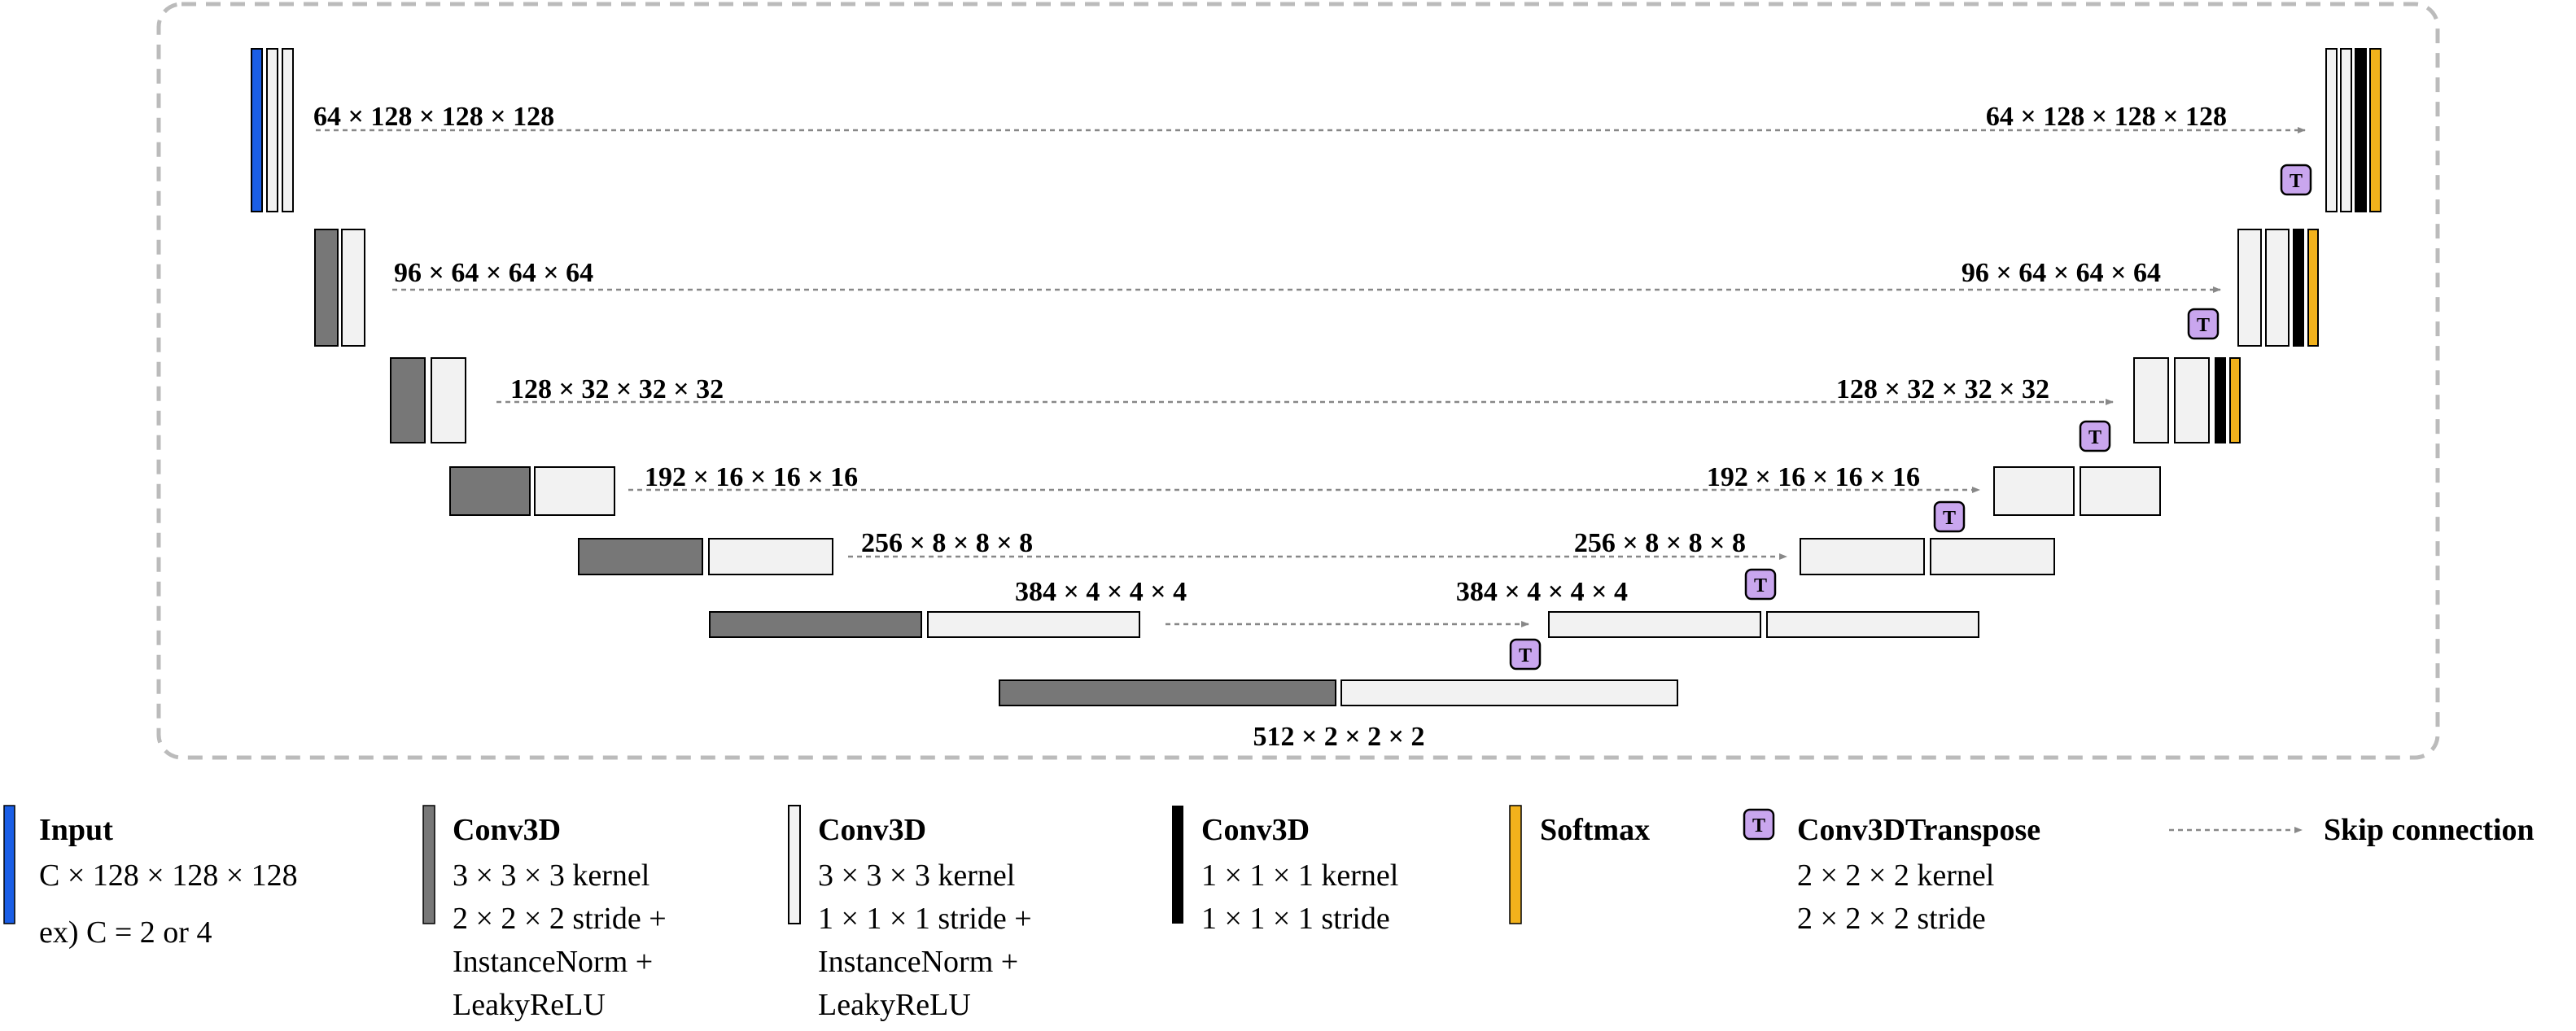 Image resolution: width=2576 pixels, height=1031 pixels. Describe the element at coordinates (1177, 865) in the screenshot. I see `black-bar-icon` at that location.